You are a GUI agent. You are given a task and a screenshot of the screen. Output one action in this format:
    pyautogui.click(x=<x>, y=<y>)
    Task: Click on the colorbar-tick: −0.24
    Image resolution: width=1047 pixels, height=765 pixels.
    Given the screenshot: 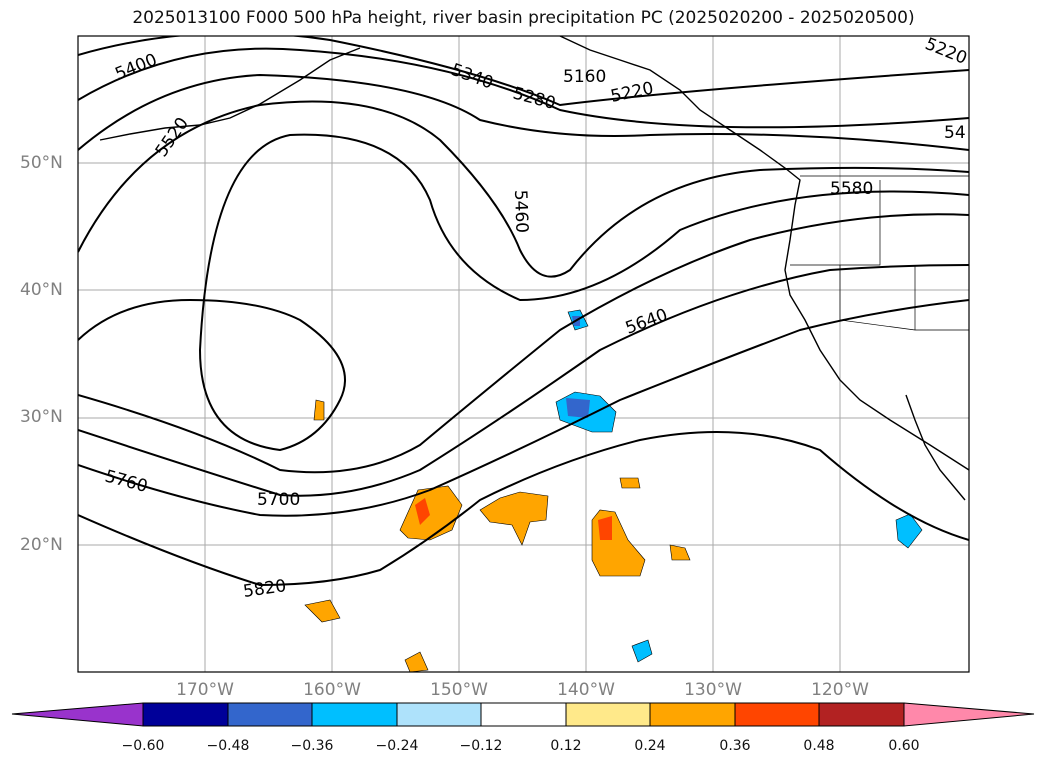 What is the action you would take?
    pyautogui.click(x=397, y=746)
    